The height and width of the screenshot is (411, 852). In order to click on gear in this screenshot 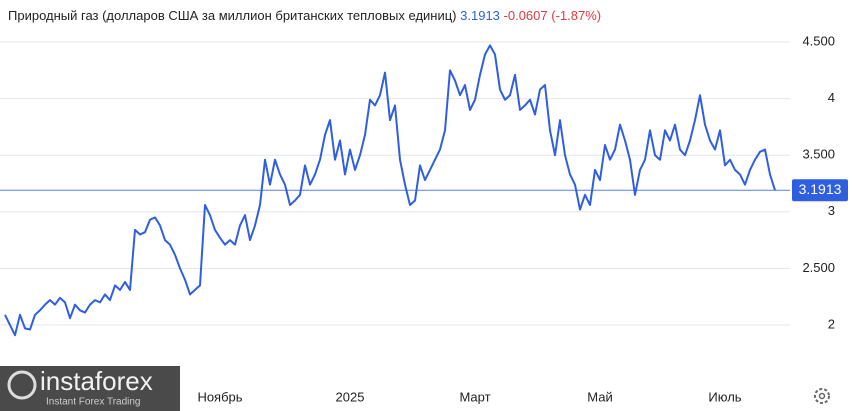, I will do `click(822, 396)`.